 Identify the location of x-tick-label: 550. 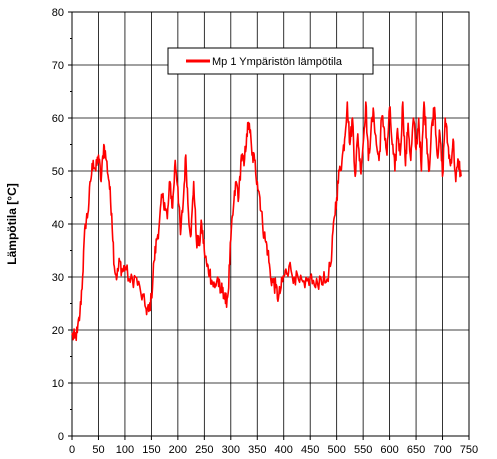
(363, 450).